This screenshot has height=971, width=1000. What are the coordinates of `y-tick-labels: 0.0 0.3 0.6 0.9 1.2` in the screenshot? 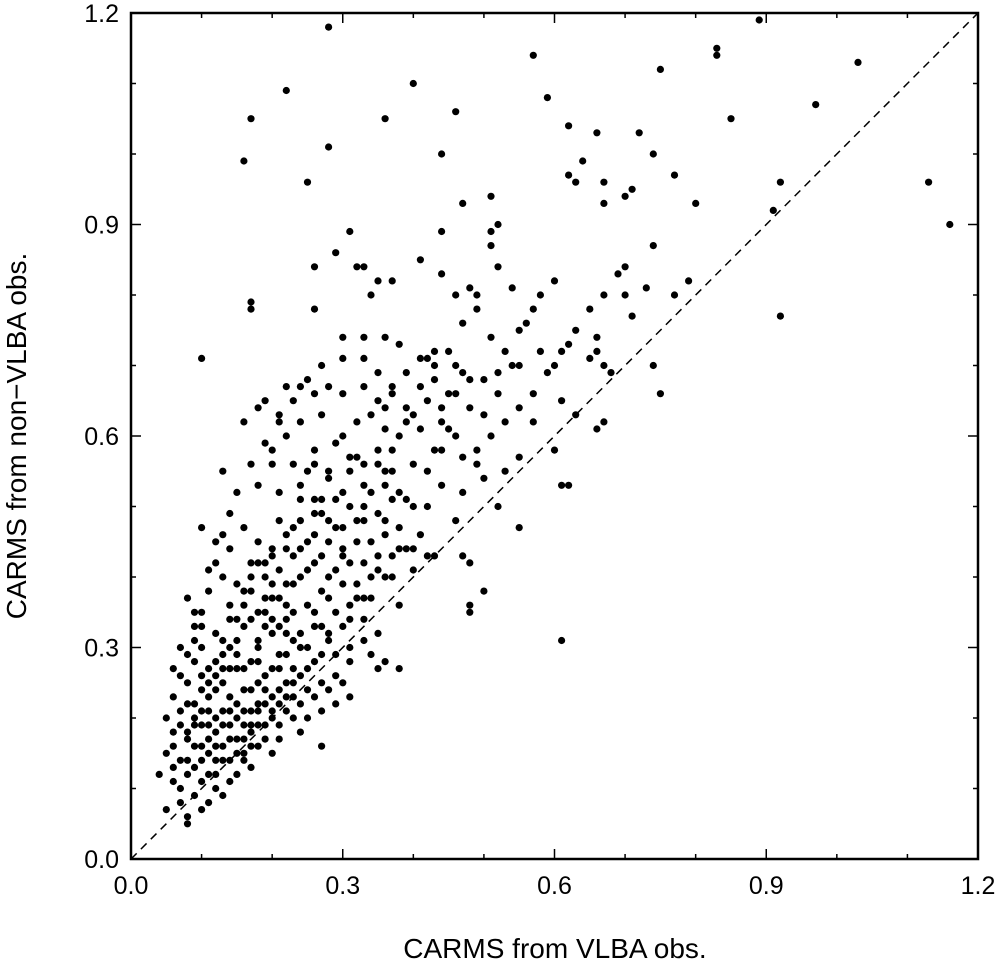 It's located at (101, 437).